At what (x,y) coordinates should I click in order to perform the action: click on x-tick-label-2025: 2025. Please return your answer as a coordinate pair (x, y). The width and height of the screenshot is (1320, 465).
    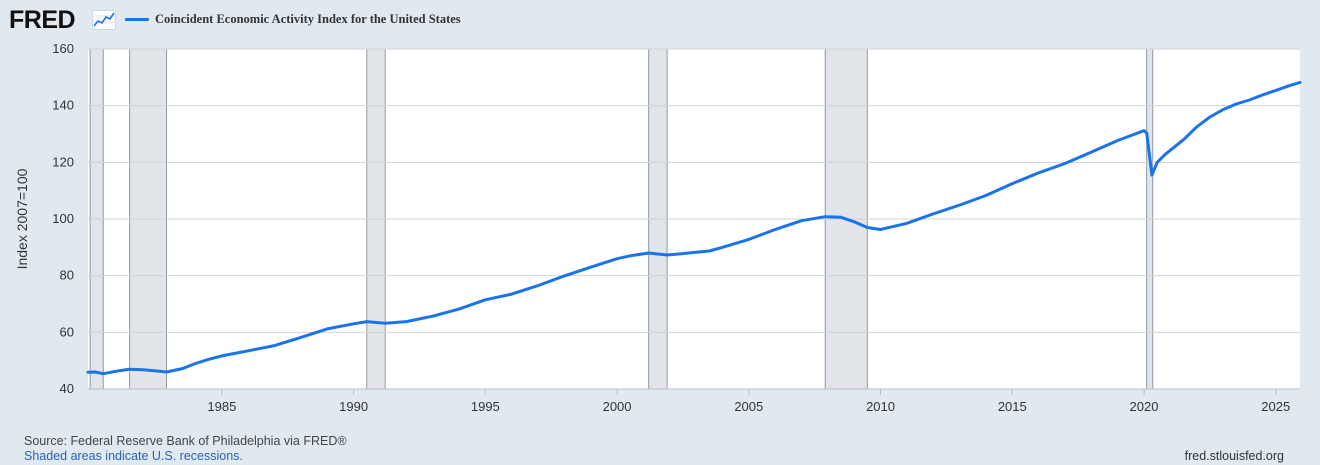
    Looking at the image, I should click on (1275, 406).